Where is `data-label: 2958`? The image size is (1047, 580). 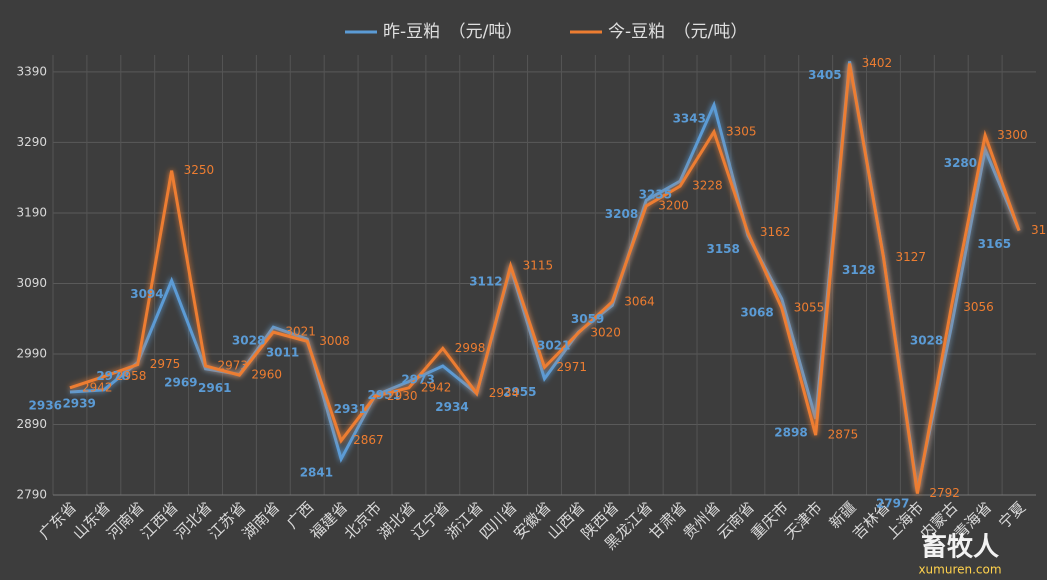
data-label: 2958 is located at coordinates (131, 376).